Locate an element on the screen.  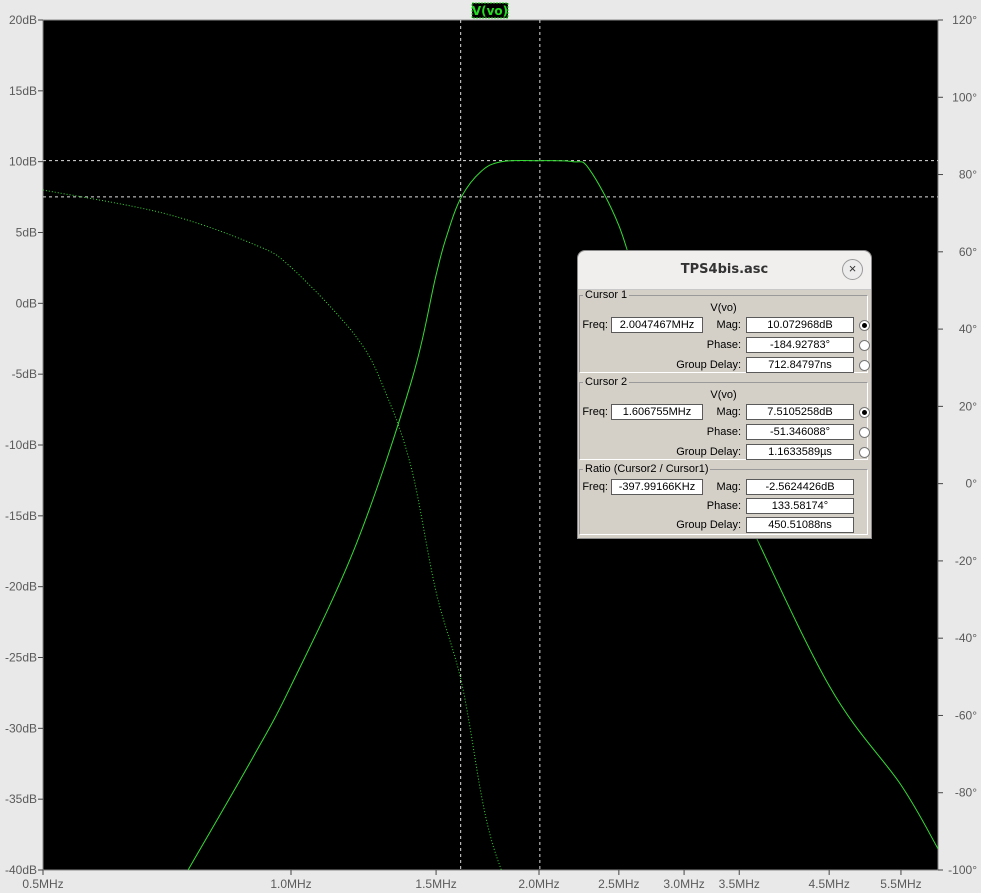
right-tick-label: 0° is located at coordinates (972, 484).